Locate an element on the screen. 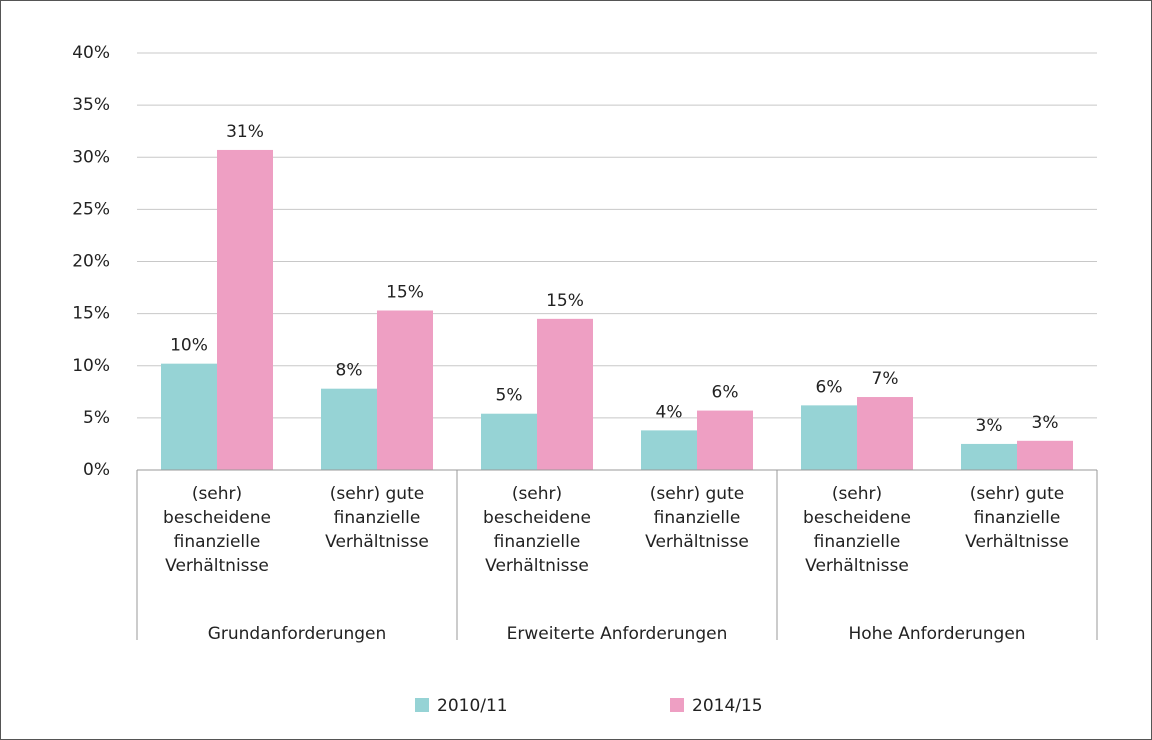 Image resolution: width=1152 pixels, height=740 pixels. legend-label: 2014/15 is located at coordinates (727, 706).